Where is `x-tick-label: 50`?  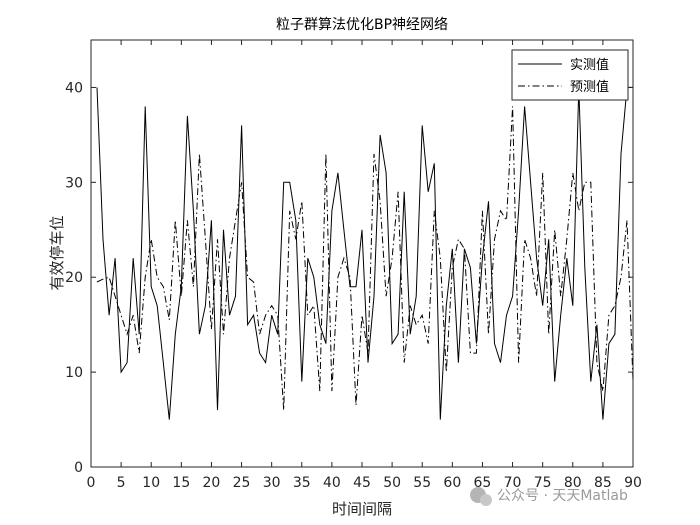
x-tick-label: 50 is located at coordinates (392, 483).